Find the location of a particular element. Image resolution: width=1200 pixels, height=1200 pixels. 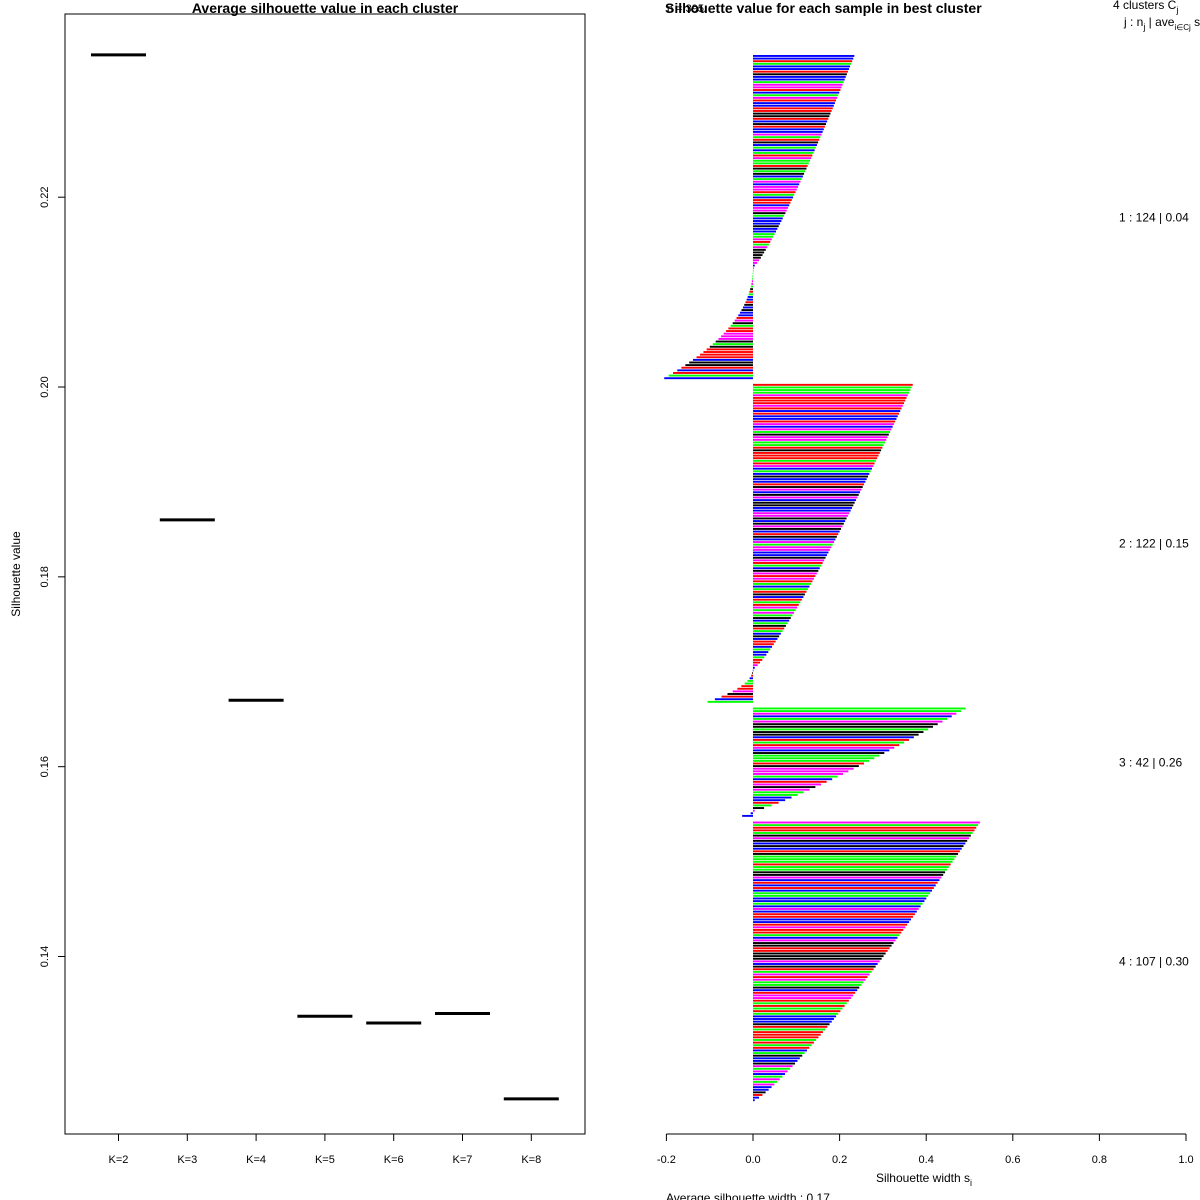

header-line1-text: 4 clusters C is located at coordinates (1145, 6).